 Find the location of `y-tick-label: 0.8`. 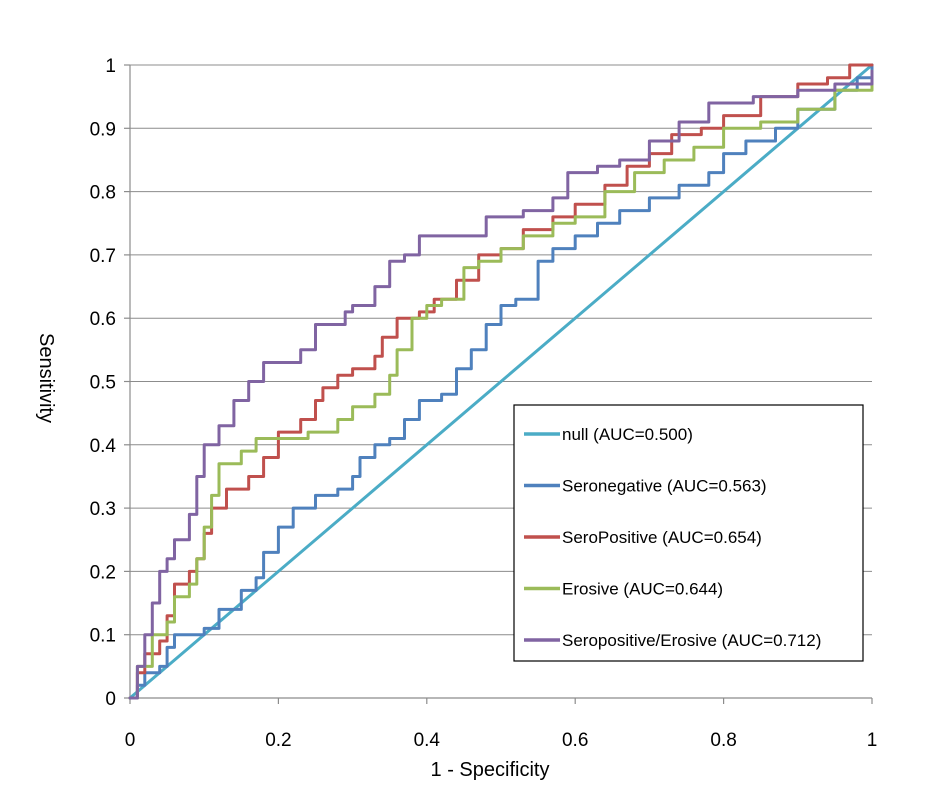

y-tick-label: 0.8 is located at coordinates (103, 193).